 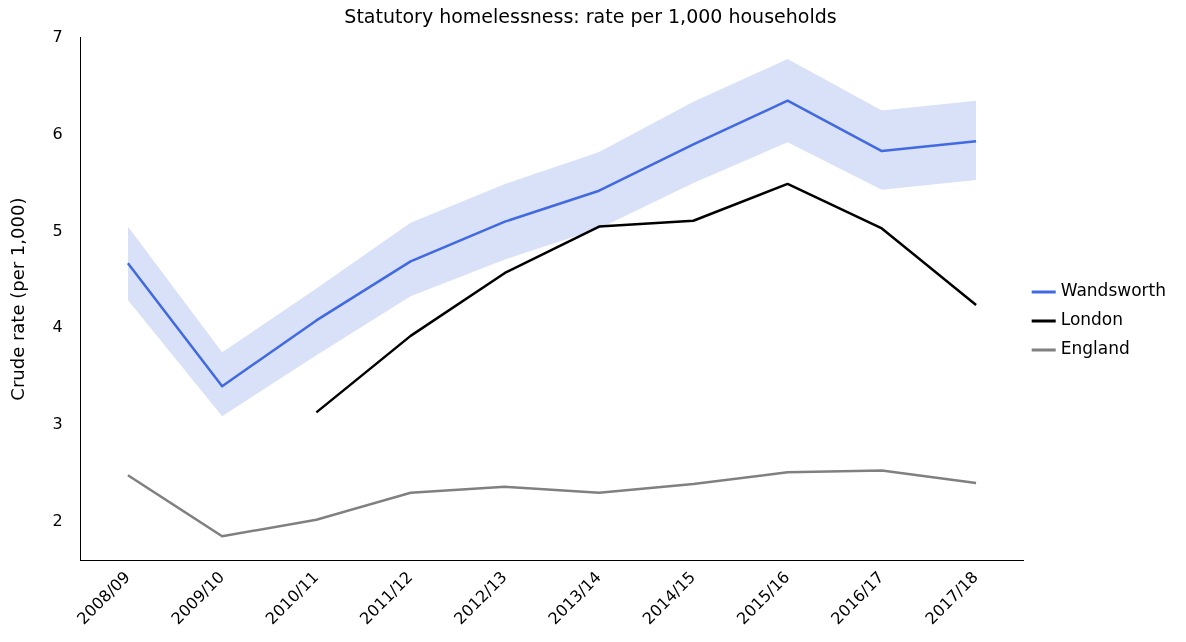 I want to click on legend-label: London, so click(x=1092, y=319).